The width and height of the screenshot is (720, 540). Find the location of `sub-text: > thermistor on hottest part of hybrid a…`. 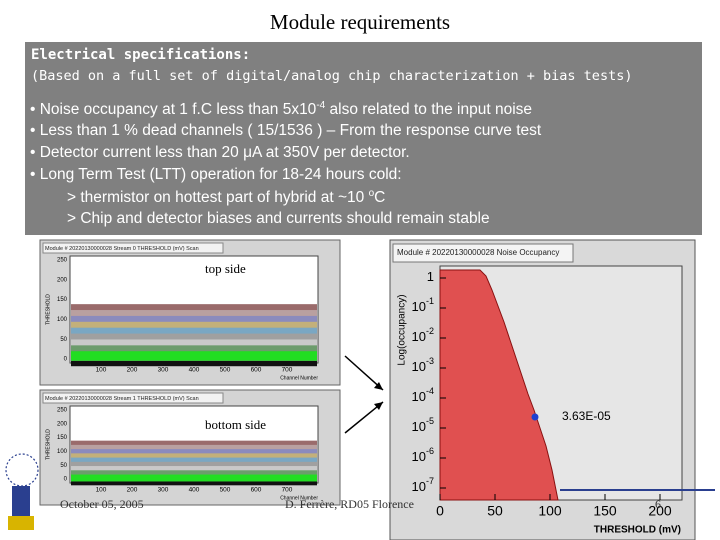

sub-text: > thermistor on hottest part of hybrid a… is located at coordinates (218, 198).